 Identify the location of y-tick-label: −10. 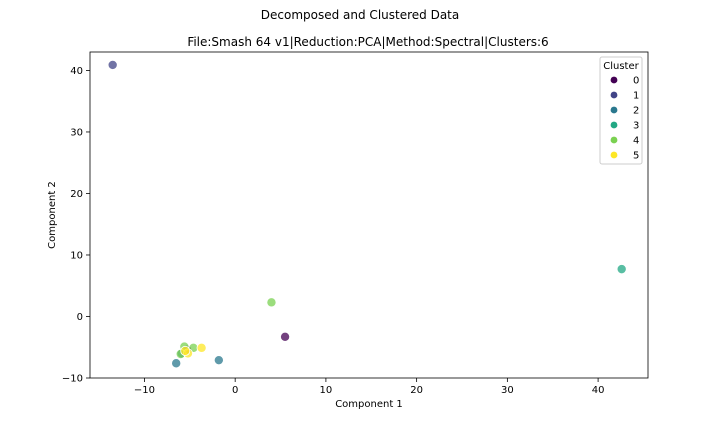
(72, 379).